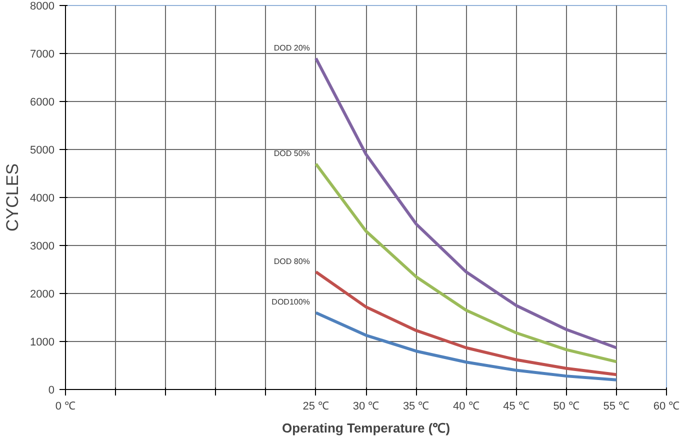 This screenshot has height=438, width=694. I want to click on y-tick-label: 5000, so click(42, 150).